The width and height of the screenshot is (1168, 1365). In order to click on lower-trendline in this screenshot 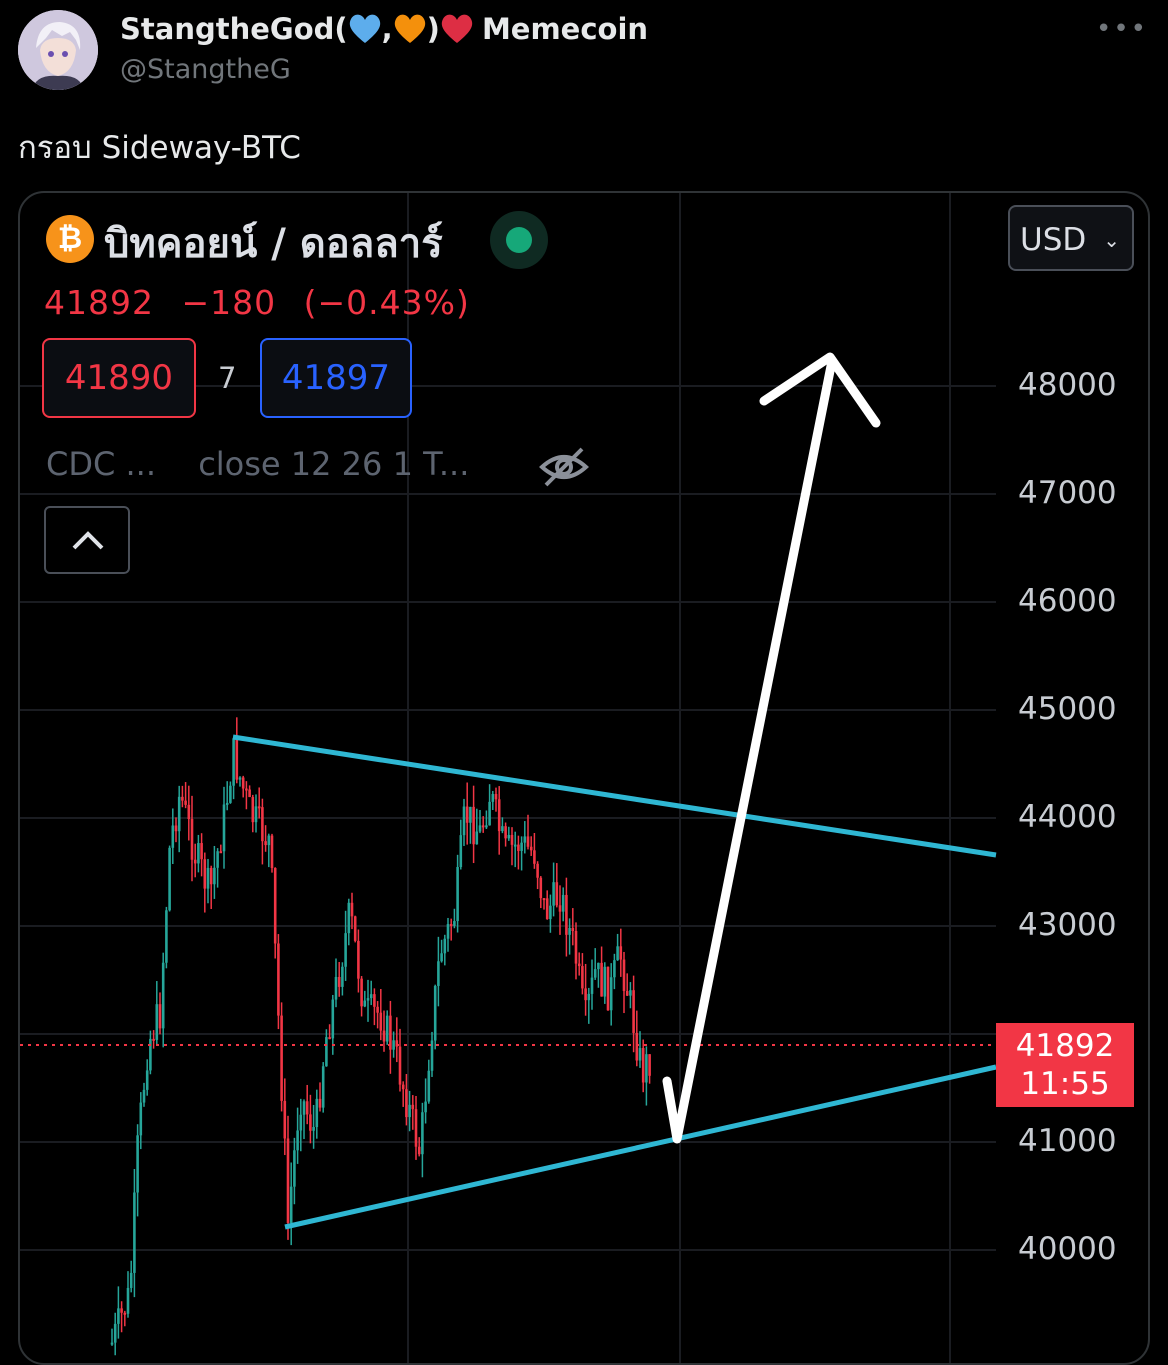, I will do `click(640, 1147)`.